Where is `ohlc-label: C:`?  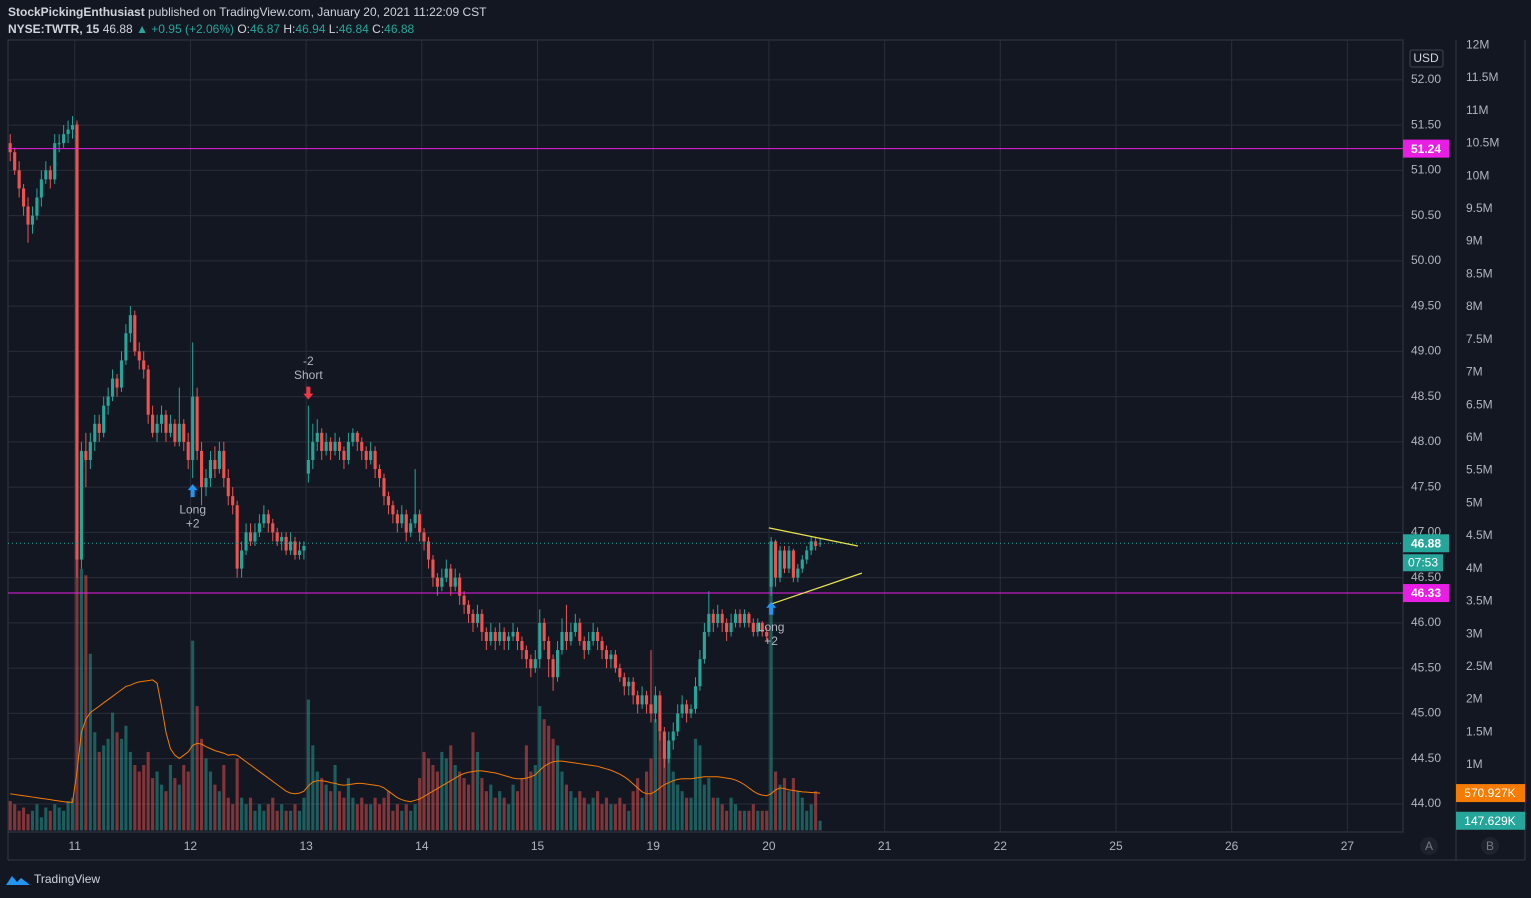 ohlc-label: C: is located at coordinates (378, 29).